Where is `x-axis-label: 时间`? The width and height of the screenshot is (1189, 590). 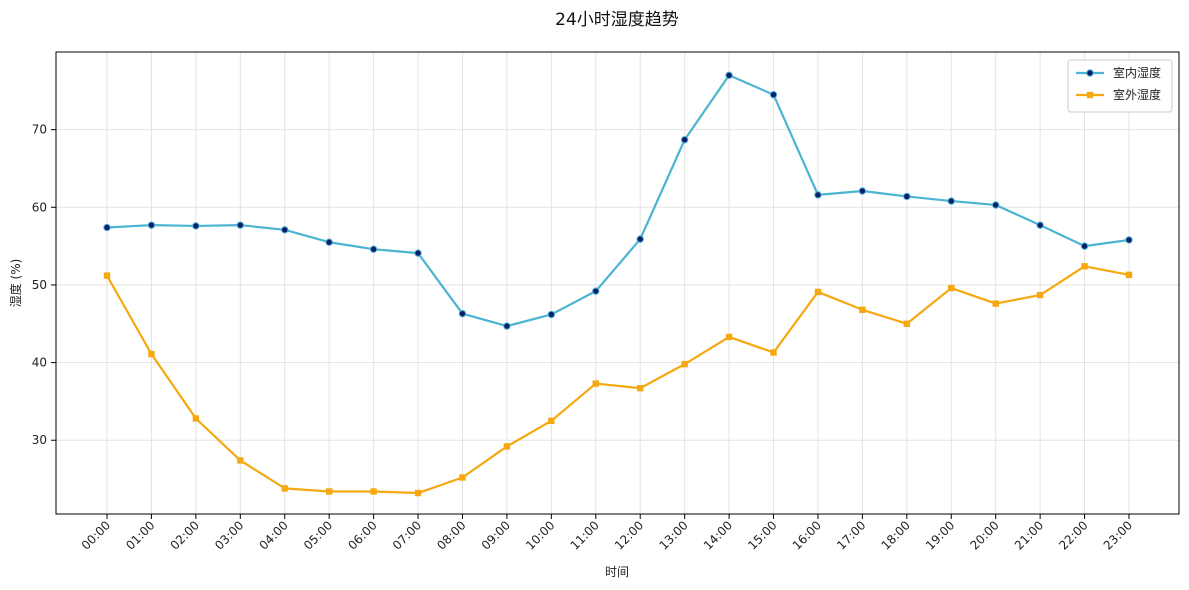
x-axis-label: 时间 is located at coordinates (617, 572).